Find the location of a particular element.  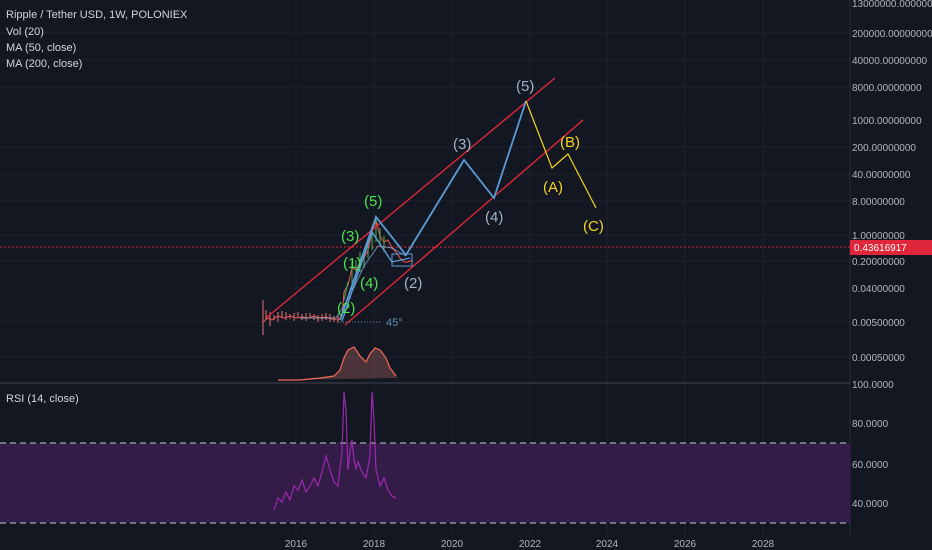

blue-wave-4-label: (4) is located at coordinates (494, 217).